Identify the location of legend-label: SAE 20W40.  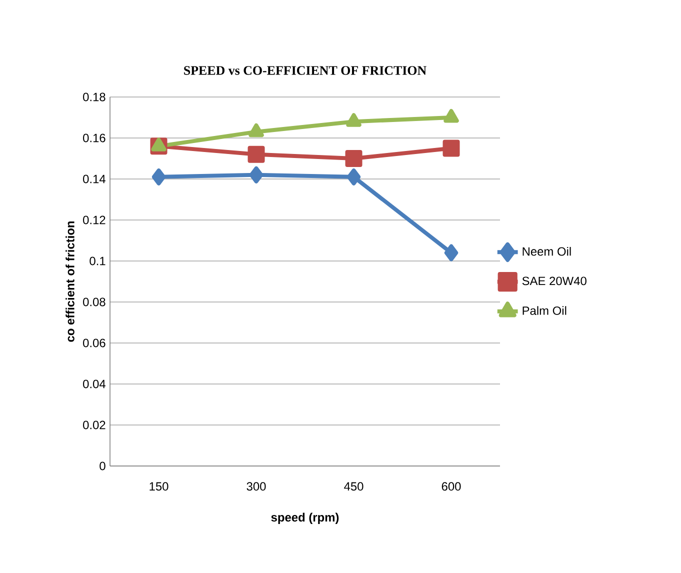
(554, 281).